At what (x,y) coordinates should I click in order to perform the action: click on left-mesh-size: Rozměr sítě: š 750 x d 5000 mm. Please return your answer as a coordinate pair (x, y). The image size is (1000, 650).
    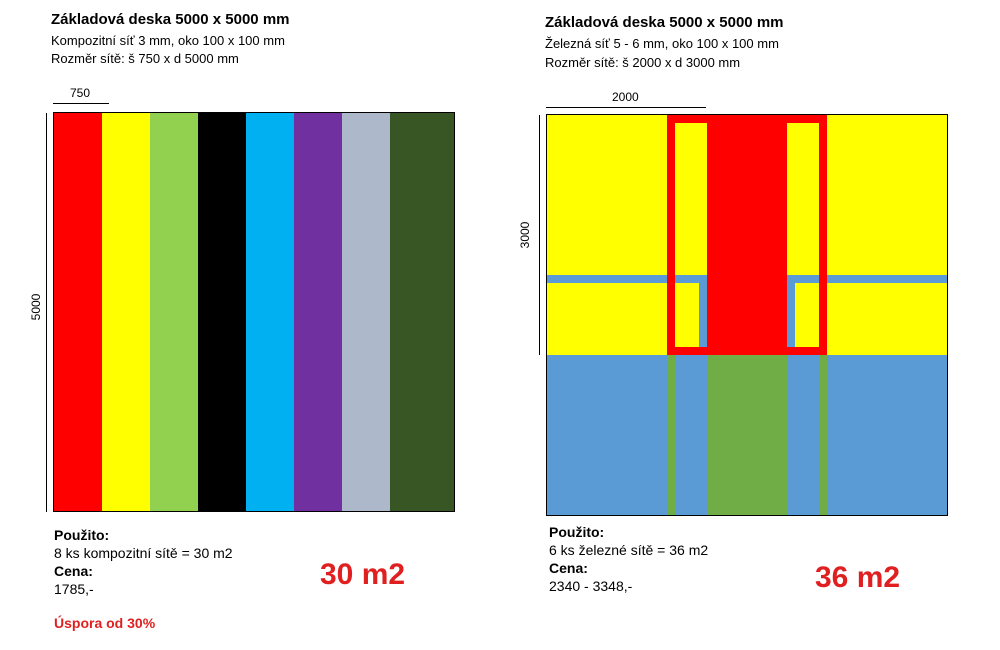
    Looking at the image, I should click on (145, 58).